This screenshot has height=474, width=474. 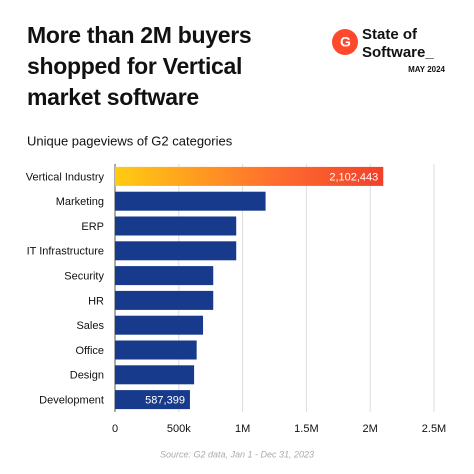 What do you see at coordinates (65, 177) in the screenshot?
I see `y-tick-label: Vertical Industry` at bounding box center [65, 177].